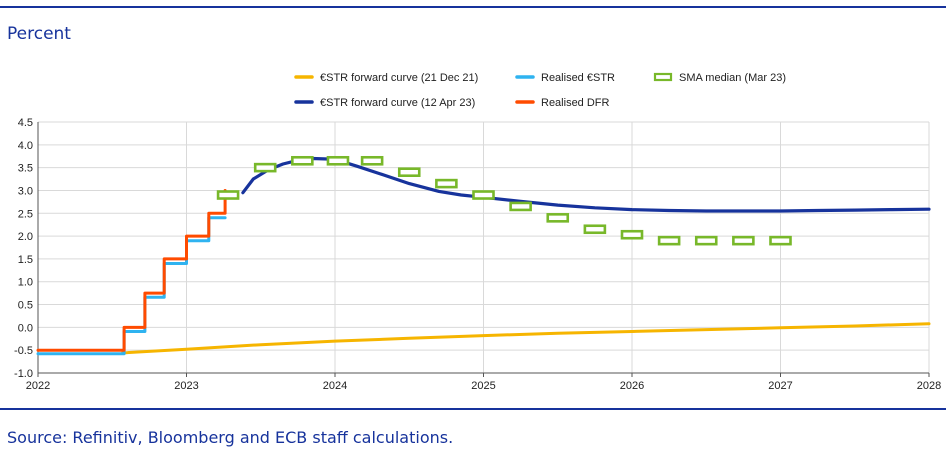  What do you see at coordinates (732, 78) in the screenshot?
I see `legend-label: SMA median (Mar 23)` at bounding box center [732, 78].